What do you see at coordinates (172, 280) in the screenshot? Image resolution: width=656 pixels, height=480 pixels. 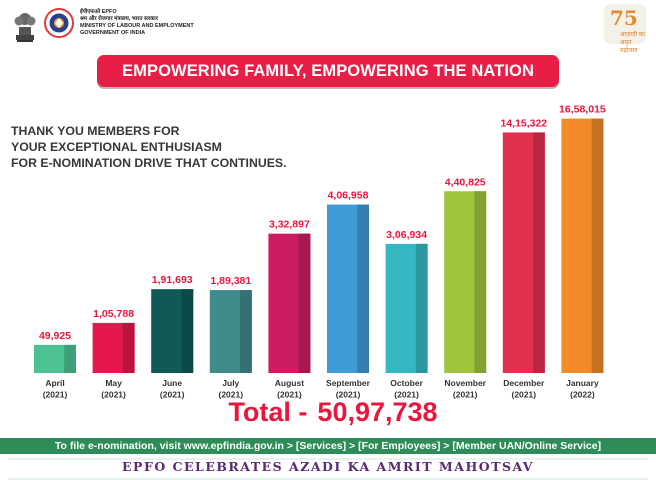 I see `data-label: 1,91,693` at bounding box center [172, 280].